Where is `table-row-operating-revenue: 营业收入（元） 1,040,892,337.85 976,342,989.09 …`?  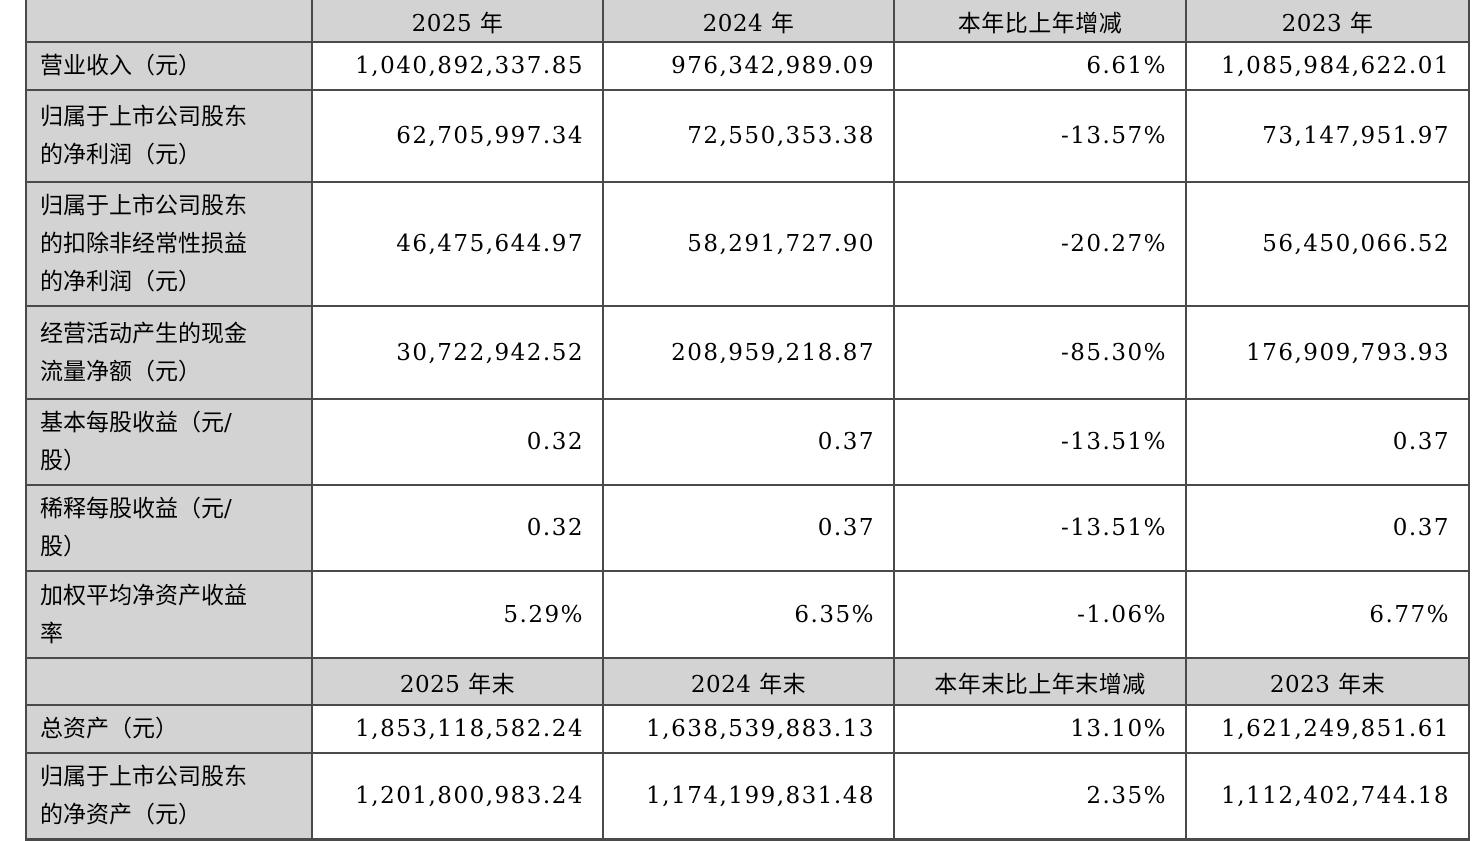 table-row-operating-revenue: 营业收入（元） 1,040,892,337.85 976,342,989.09 … is located at coordinates (747, 66).